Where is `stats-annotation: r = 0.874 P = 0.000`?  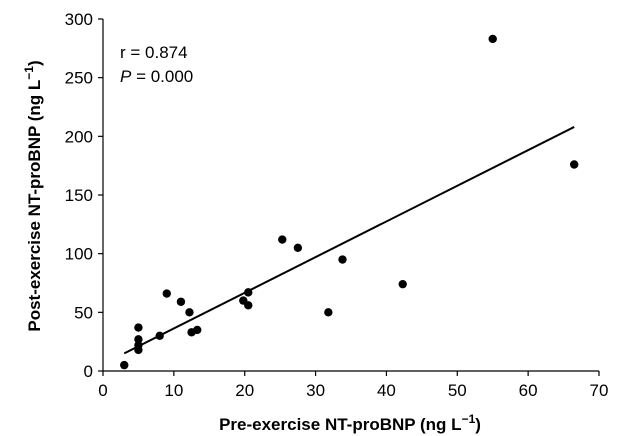
stats-annotation: r = 0.874 P = 0.000 is located at coordinates (156, 64).